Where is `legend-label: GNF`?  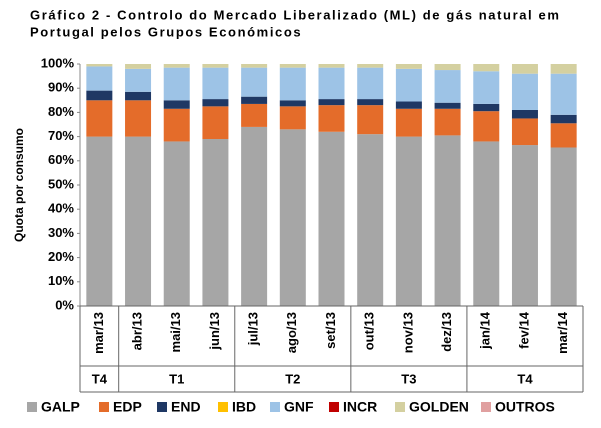 legend-label: GNF is located at coordinates (299, 407).